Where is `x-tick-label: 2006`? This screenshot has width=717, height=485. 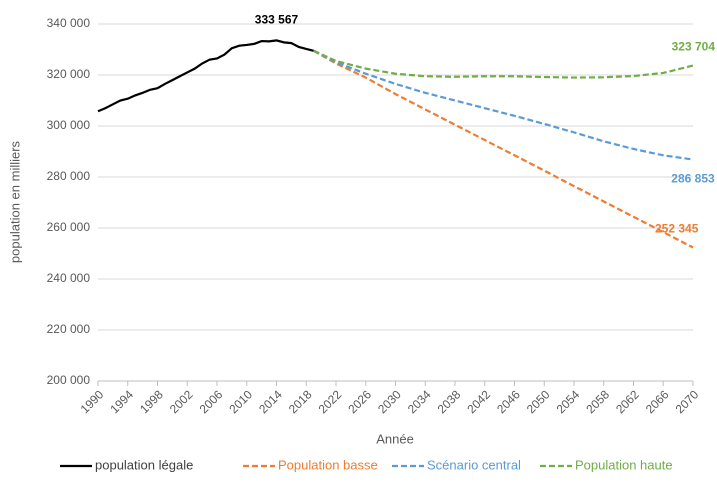
x-tick-label: 2006 is located at coordinates (211, 401).